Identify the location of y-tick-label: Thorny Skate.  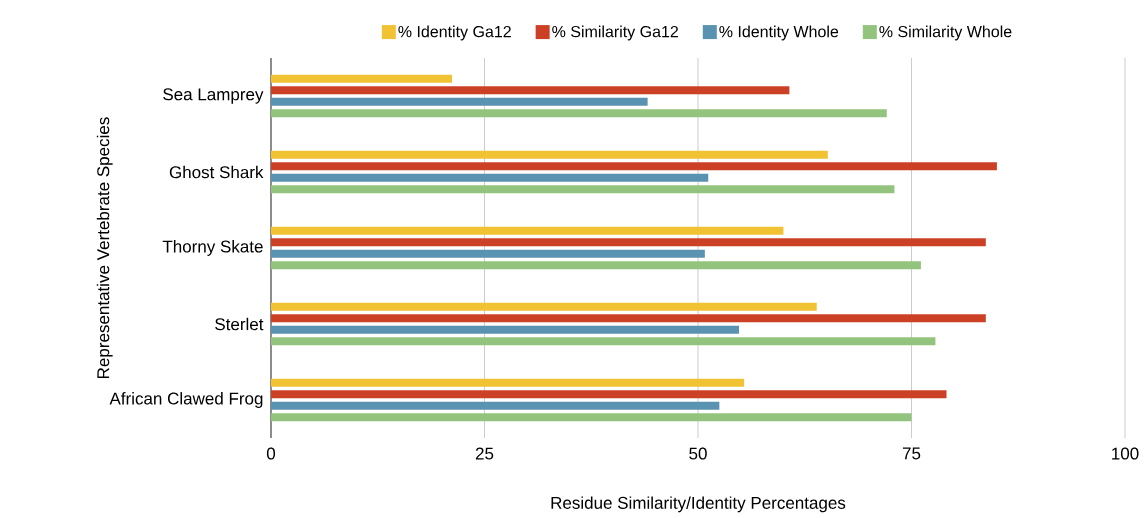
(212, 248).